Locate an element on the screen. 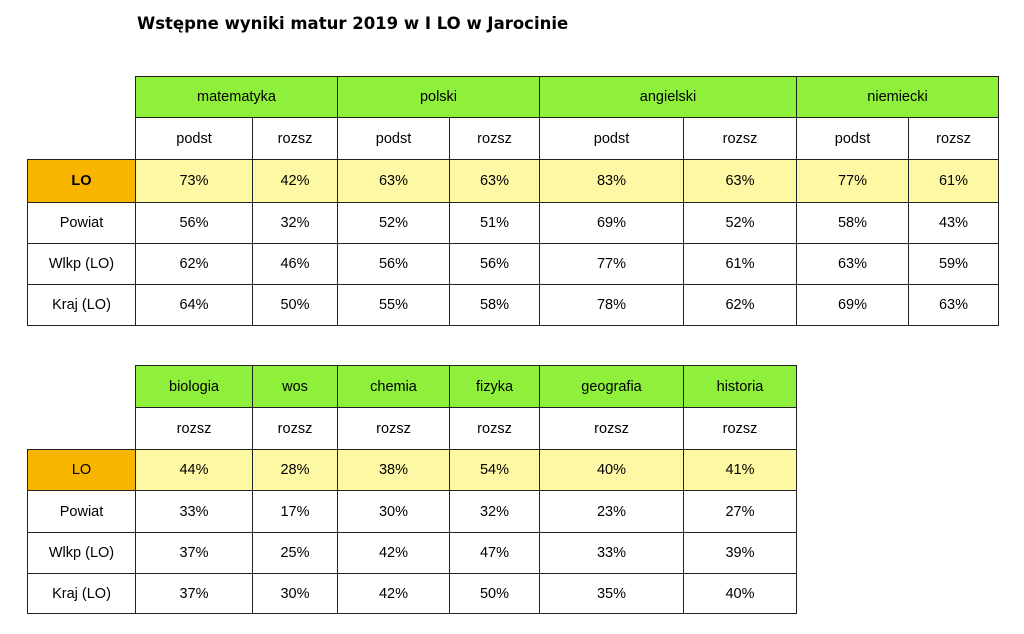 Image resolution: width=1024 pixels, height=634 pixels. table-cell: 38% is located at coordinates (393, 470).